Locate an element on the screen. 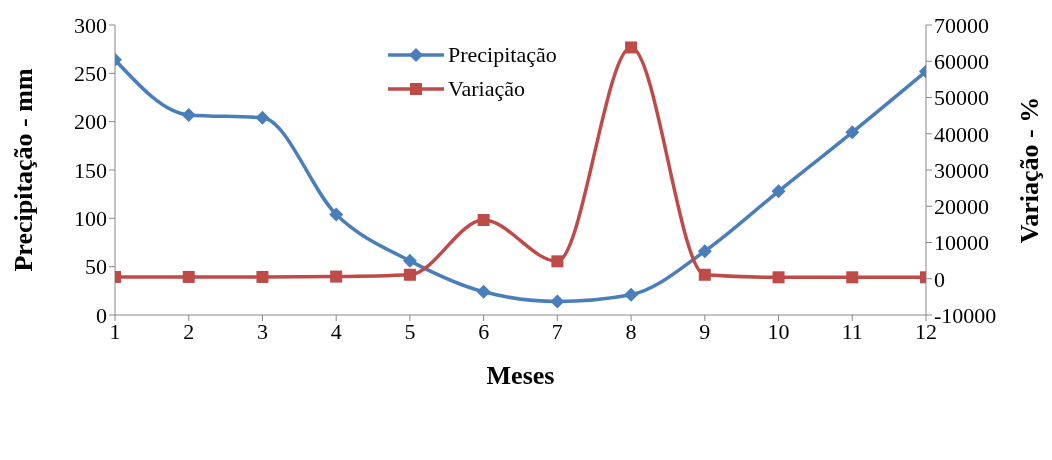 This screenshot has height=460, width=1052. legend-label: Variação is located at coordinates (486, 89).